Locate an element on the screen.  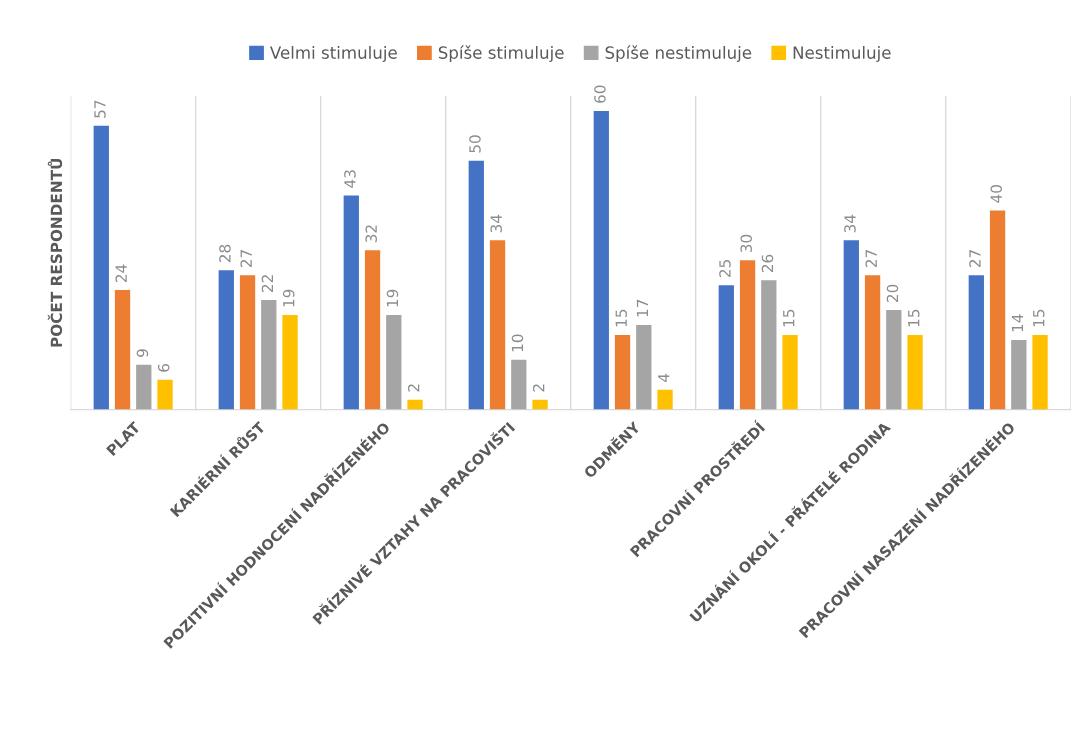
data-label: 40 is located at coordinates (996, 194).